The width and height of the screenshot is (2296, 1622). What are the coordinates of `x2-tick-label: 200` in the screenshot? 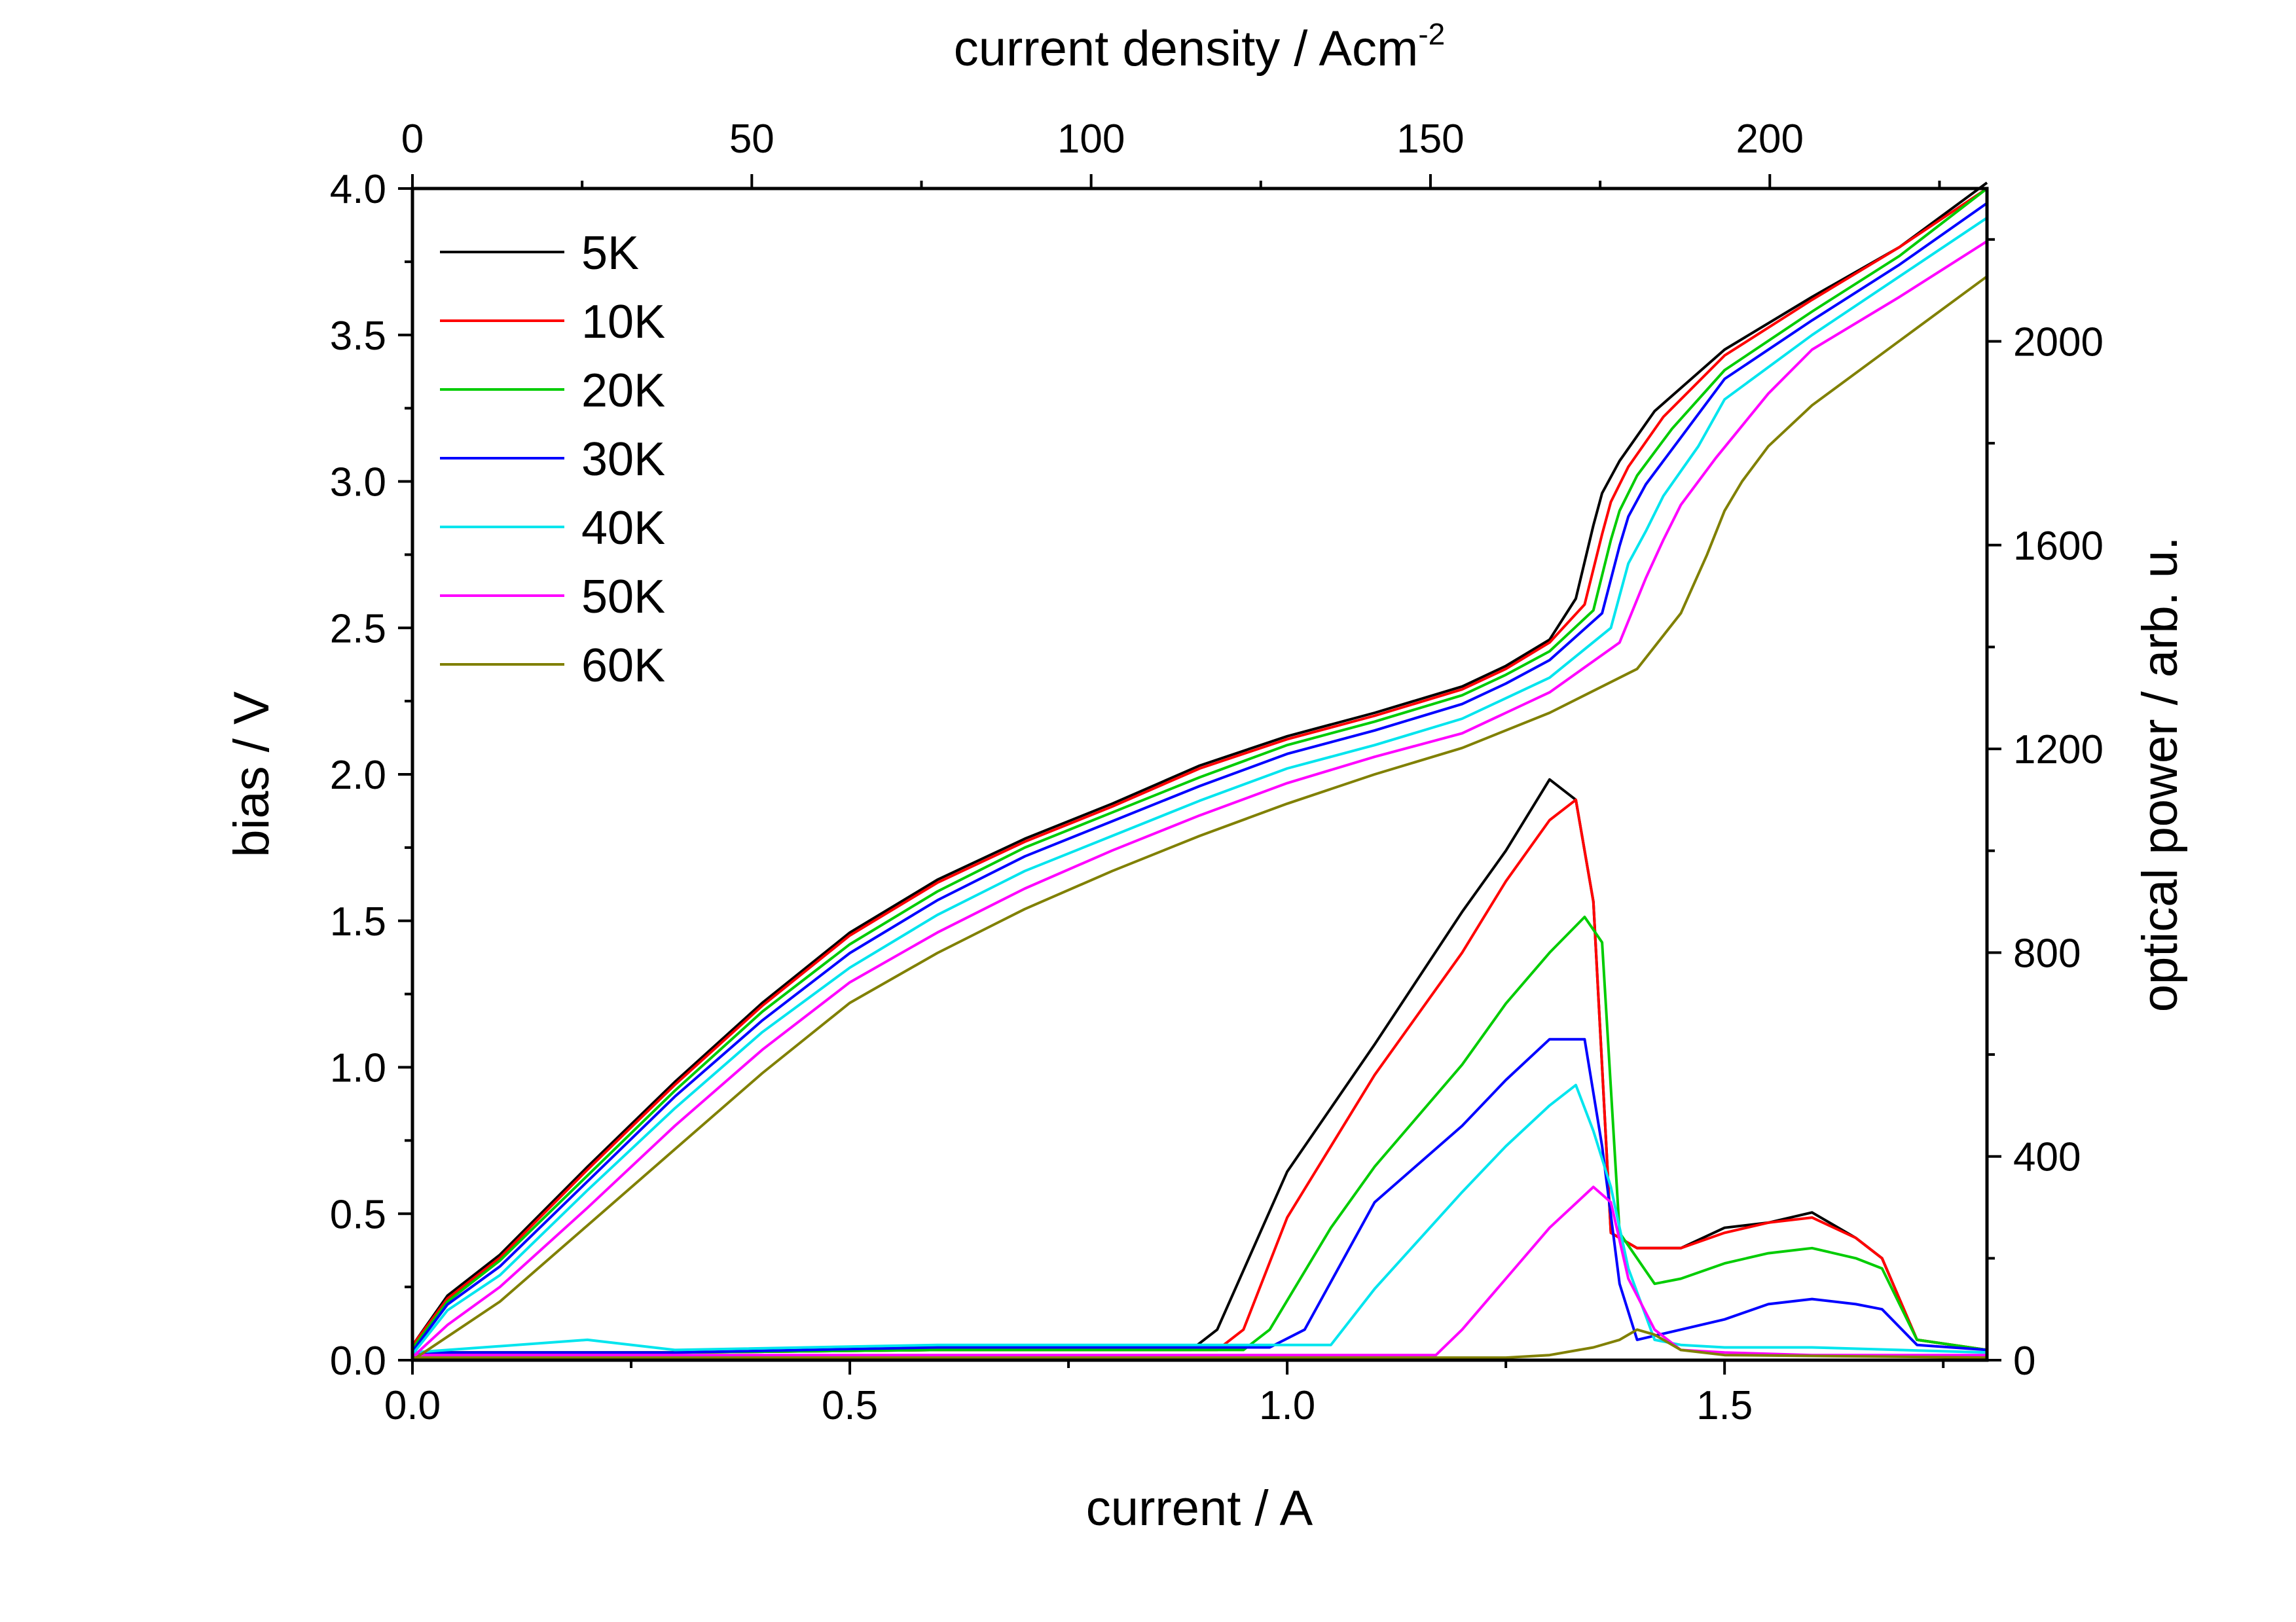 It's located at (1770, 139).